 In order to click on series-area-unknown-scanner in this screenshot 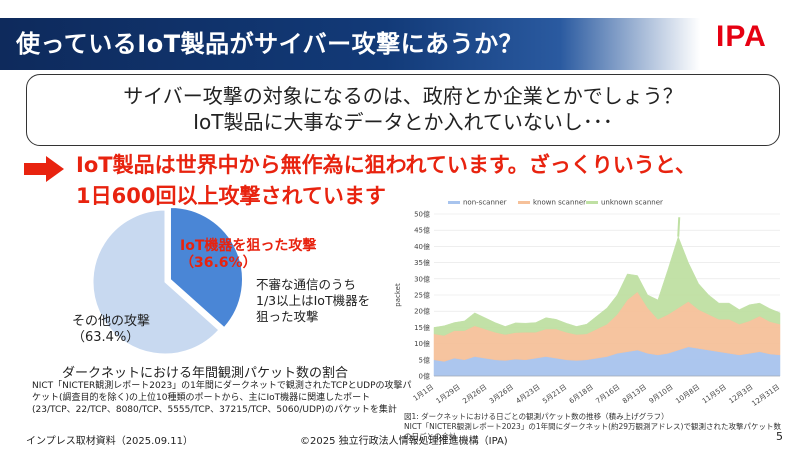, I will do `click(607, 285)`.